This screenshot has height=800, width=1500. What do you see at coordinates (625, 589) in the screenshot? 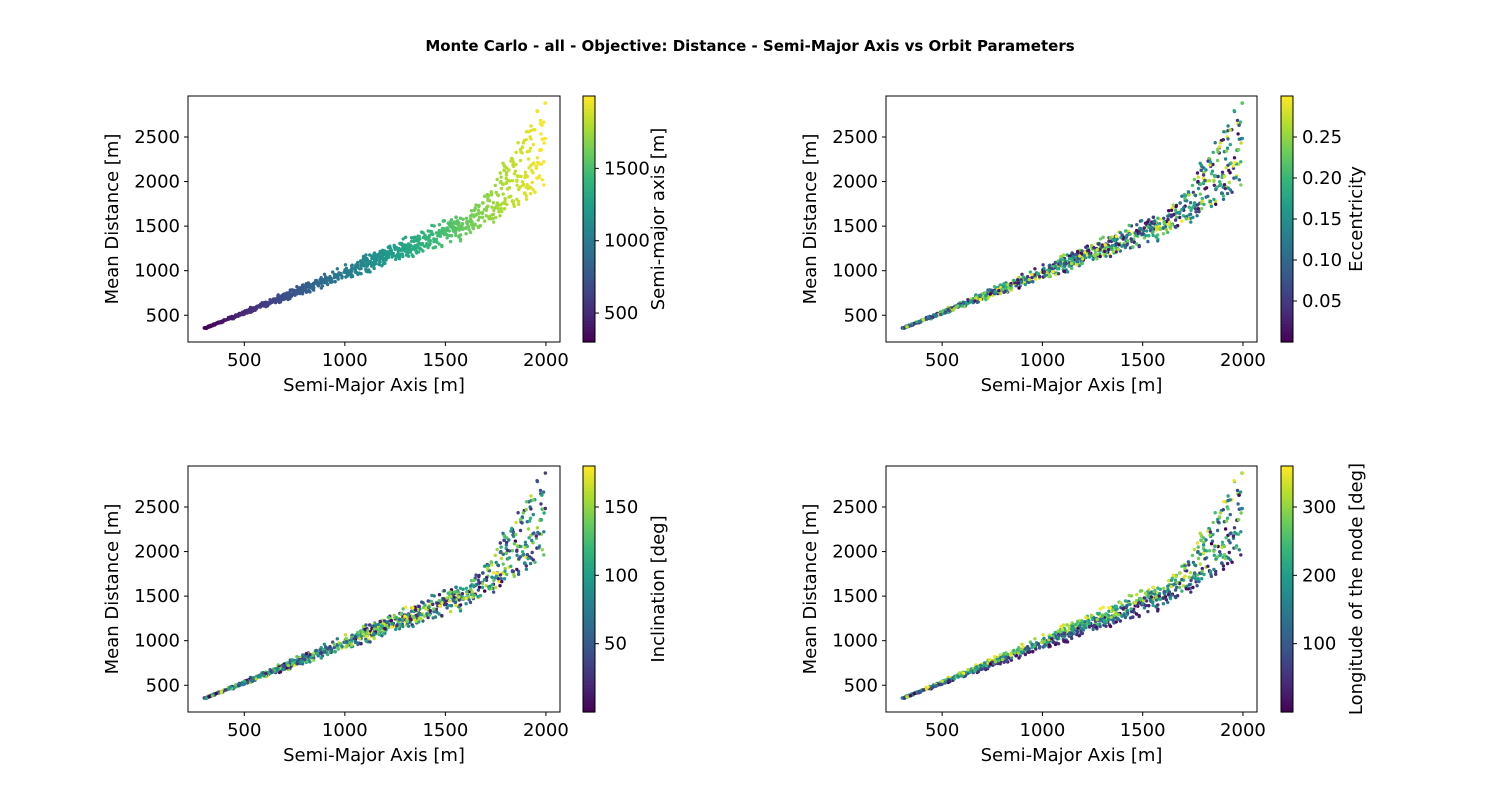
I see `colorbar: 50 100 150 Inclination [deg]` at bounding box center [625, 589].